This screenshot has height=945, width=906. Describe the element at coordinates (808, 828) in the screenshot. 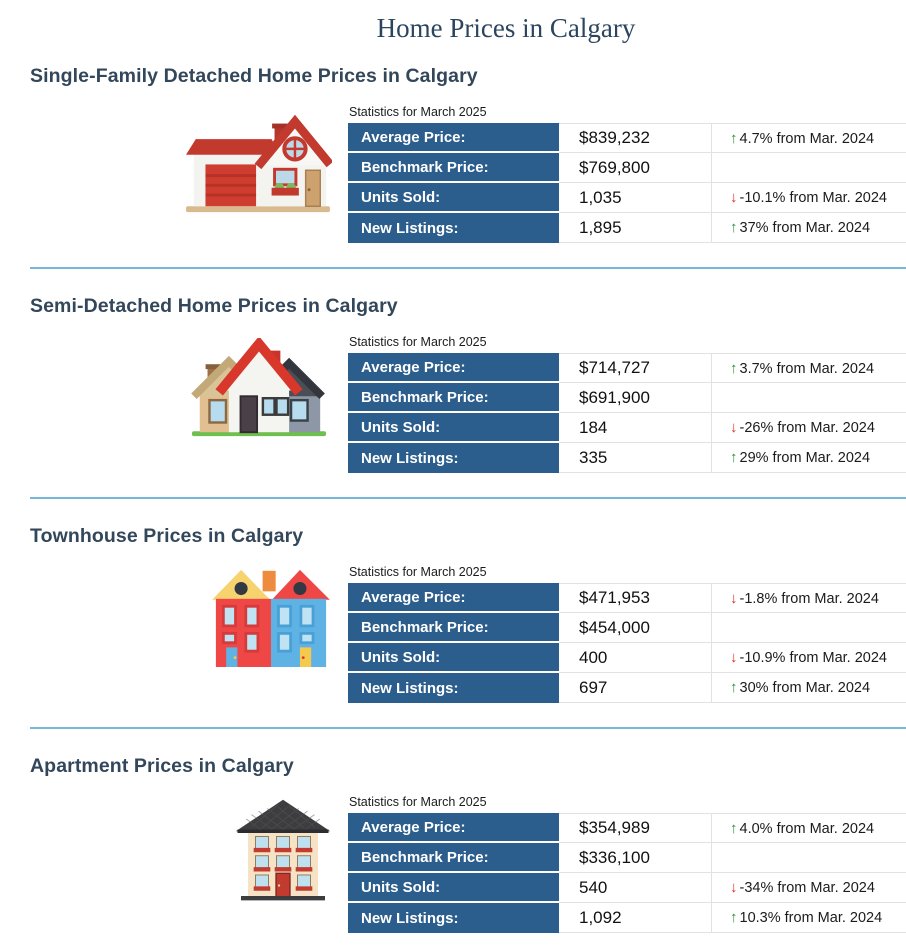

I see `stat-change: ↑ 4.0% from Mar. 2024` at that location.